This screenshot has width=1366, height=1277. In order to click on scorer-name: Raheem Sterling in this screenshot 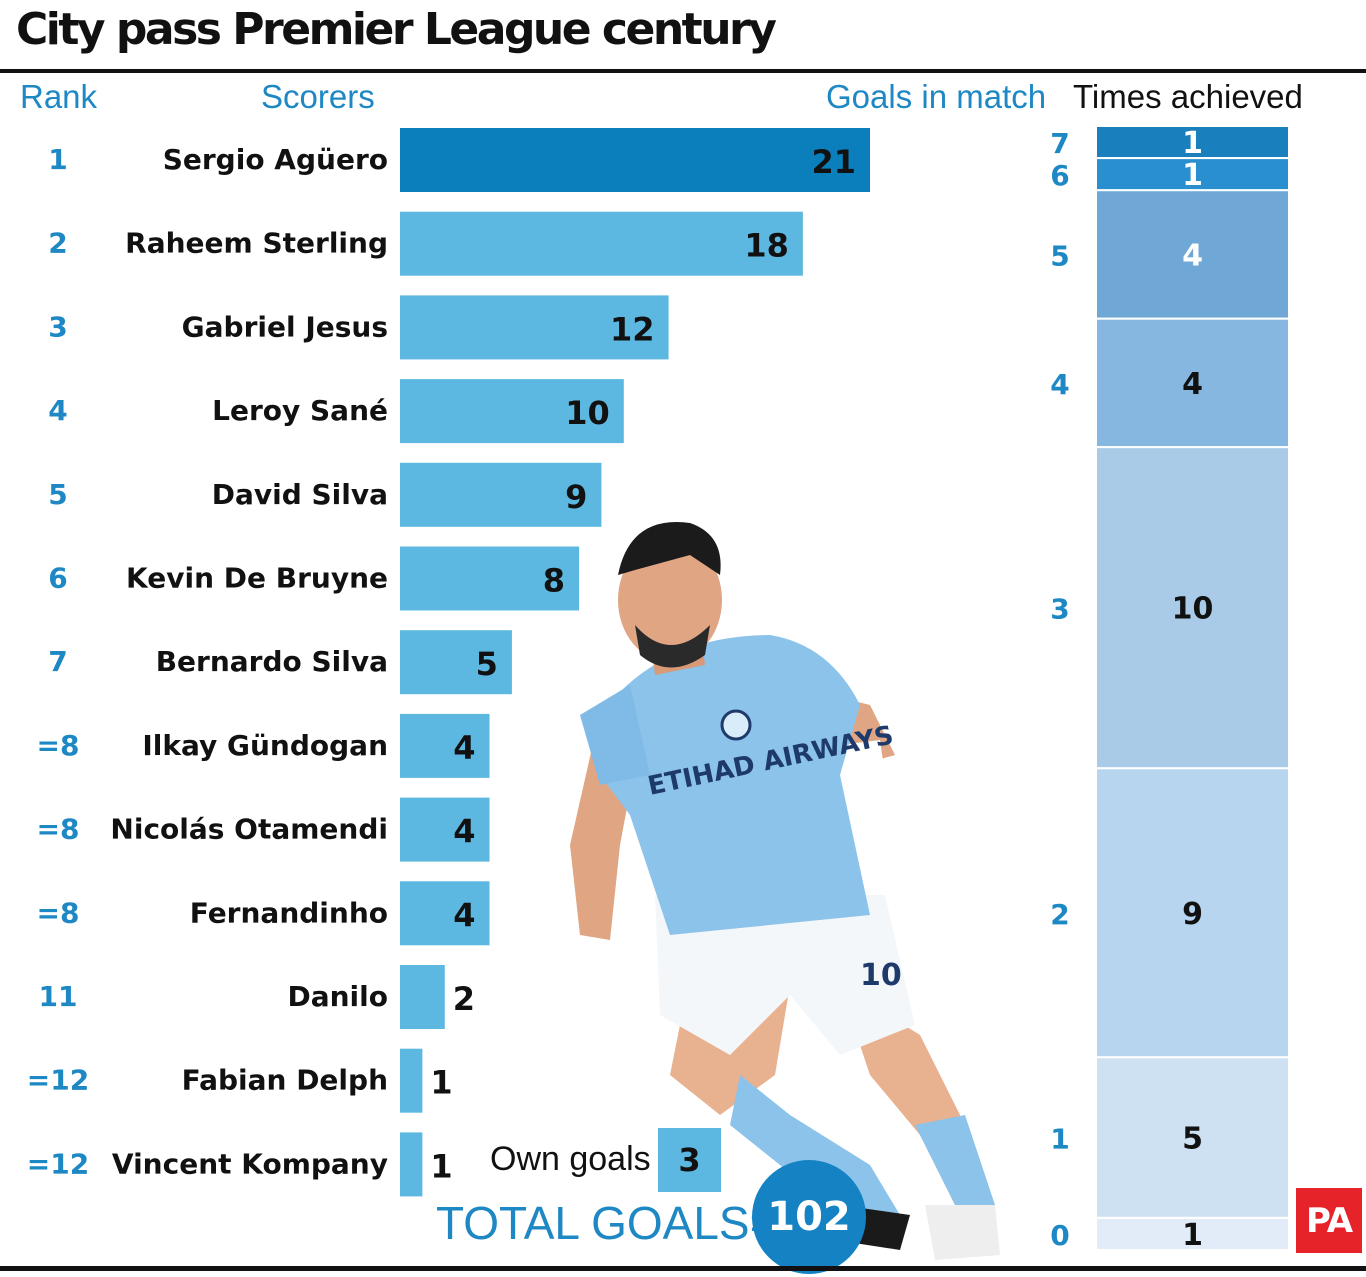, I will do `click(256, 243)`.